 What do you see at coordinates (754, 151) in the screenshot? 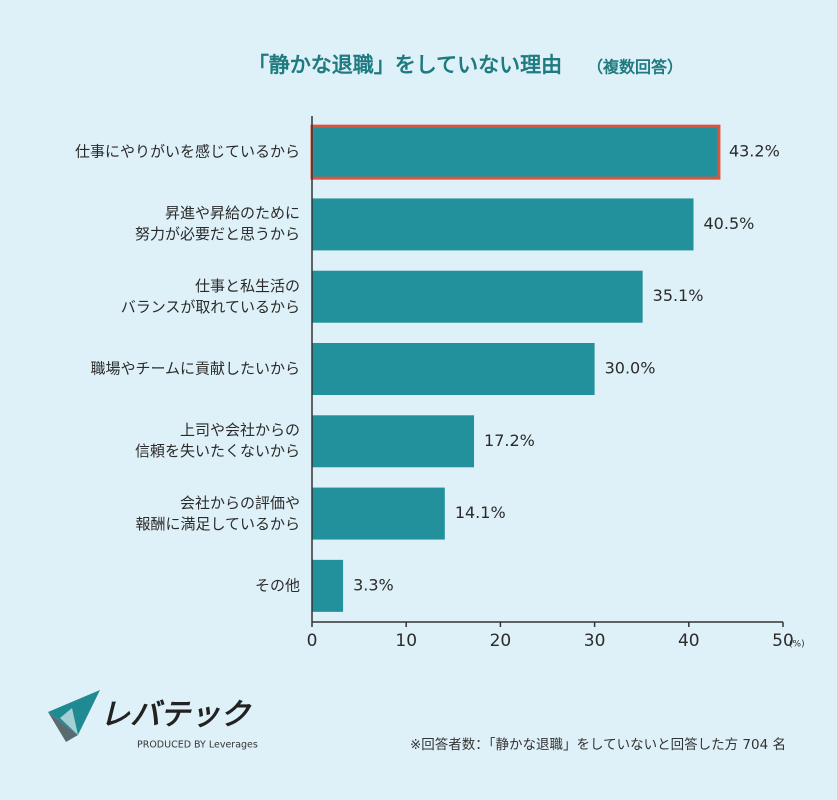
I see `value-label: 43.2%` at bounding box center [754, 151].